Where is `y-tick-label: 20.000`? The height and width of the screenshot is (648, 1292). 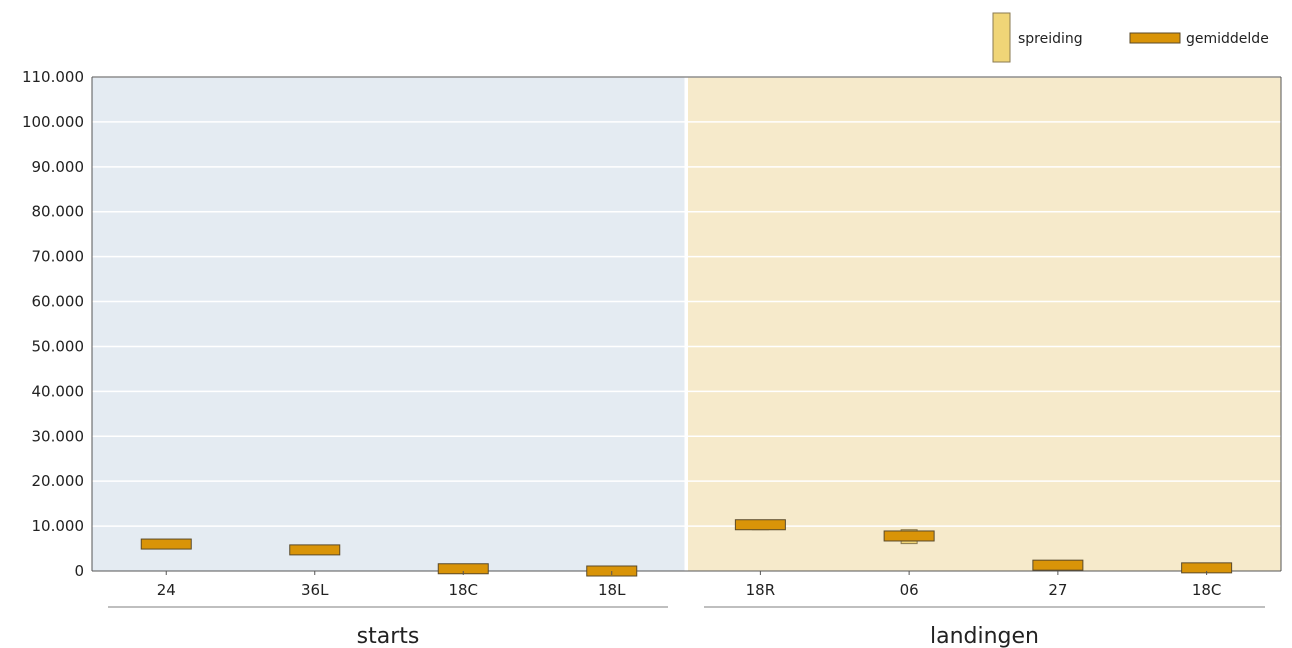
y-tick-label: 20.000 is located at coordinates (58, 481).